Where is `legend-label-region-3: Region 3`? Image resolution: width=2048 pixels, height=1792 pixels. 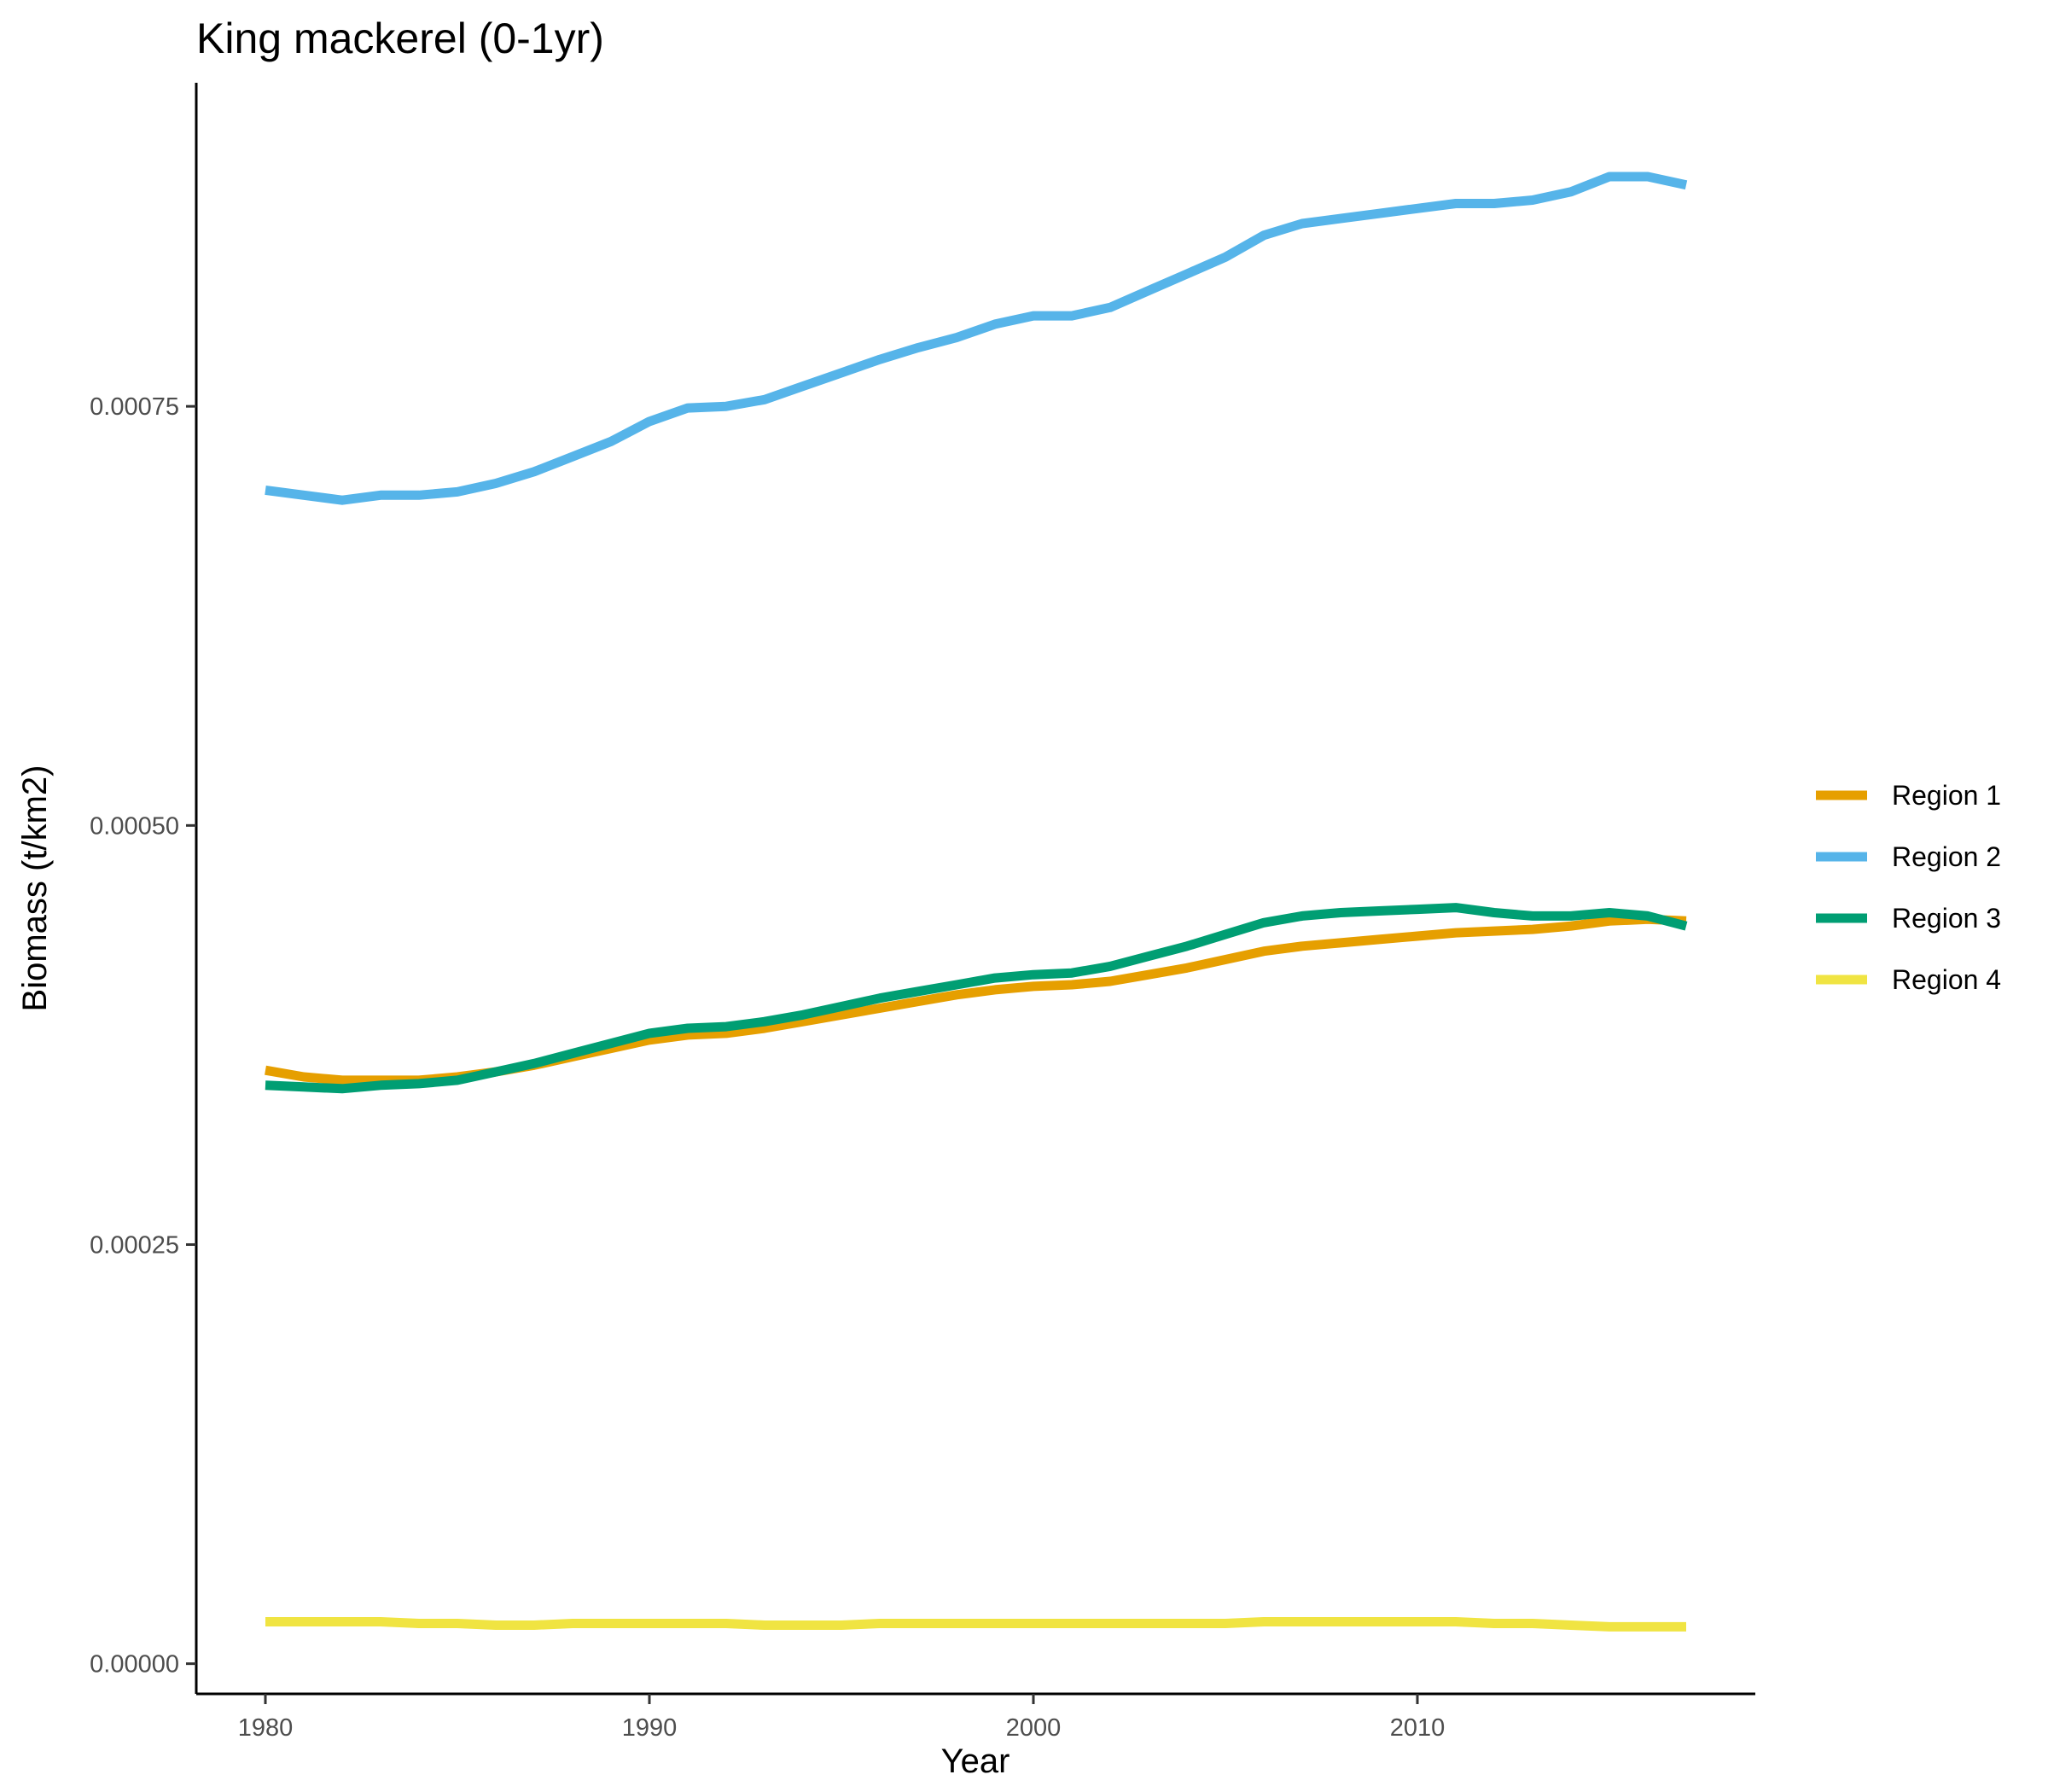
legend-label-region-3: Region 3 is located at coordinates (1947, 919).